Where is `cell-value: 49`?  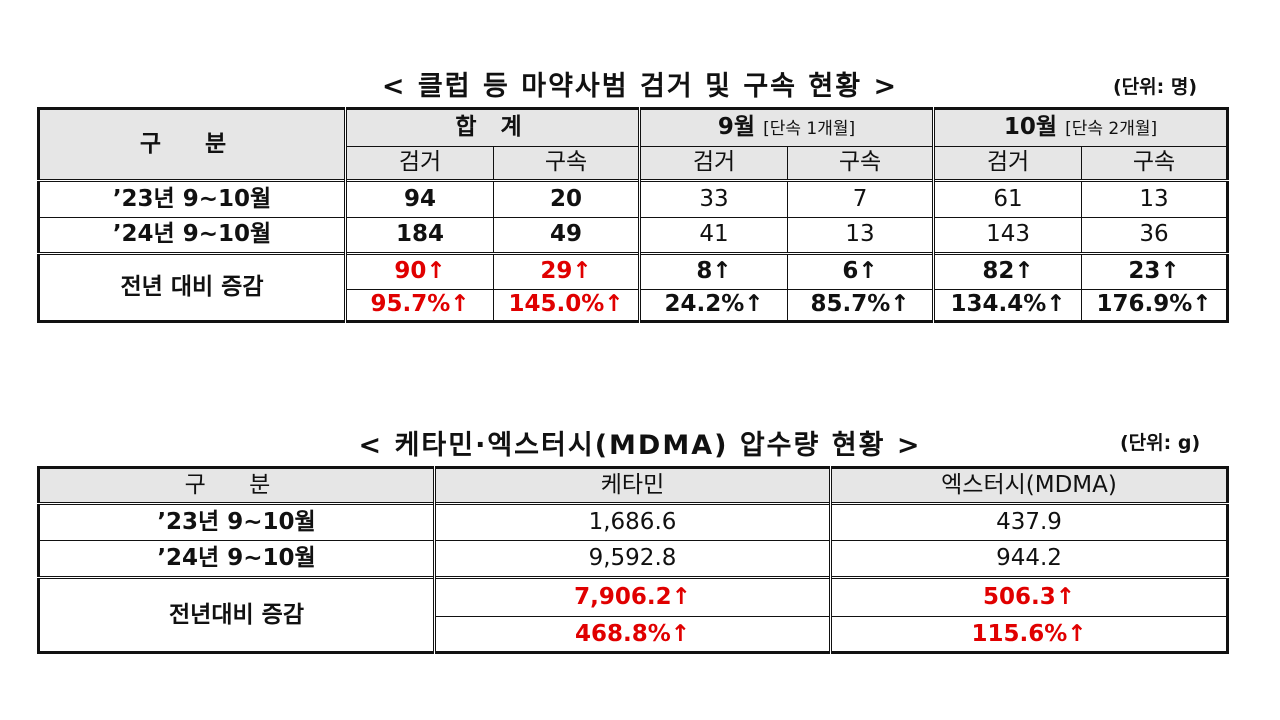
cell-value: 49 is located at coordinates (567, 235).